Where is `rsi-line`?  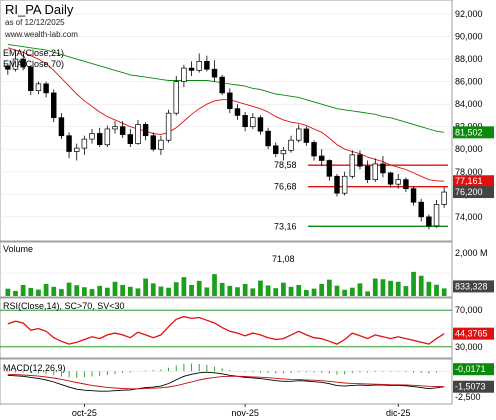
rsi-line is located at coordinates (226, 330).